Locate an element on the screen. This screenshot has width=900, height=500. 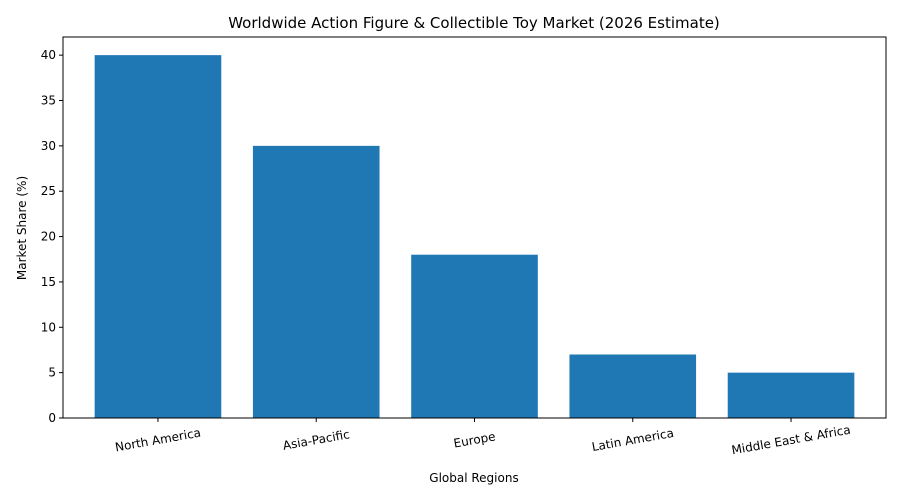
y-tick-label: 10 is located at coordinates (48, 327).